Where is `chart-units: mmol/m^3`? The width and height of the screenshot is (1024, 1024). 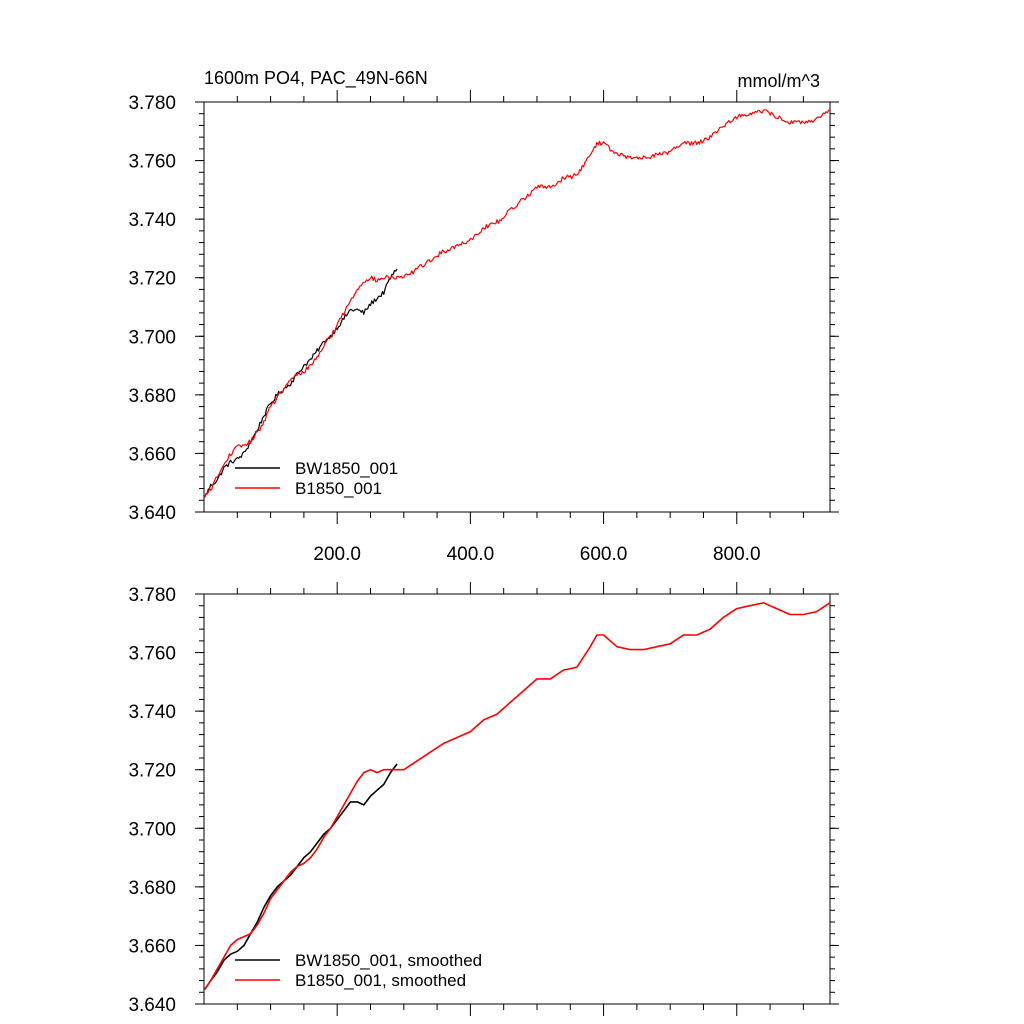 chart-units: mmol/m^3 is located at coordinates (779, 81).